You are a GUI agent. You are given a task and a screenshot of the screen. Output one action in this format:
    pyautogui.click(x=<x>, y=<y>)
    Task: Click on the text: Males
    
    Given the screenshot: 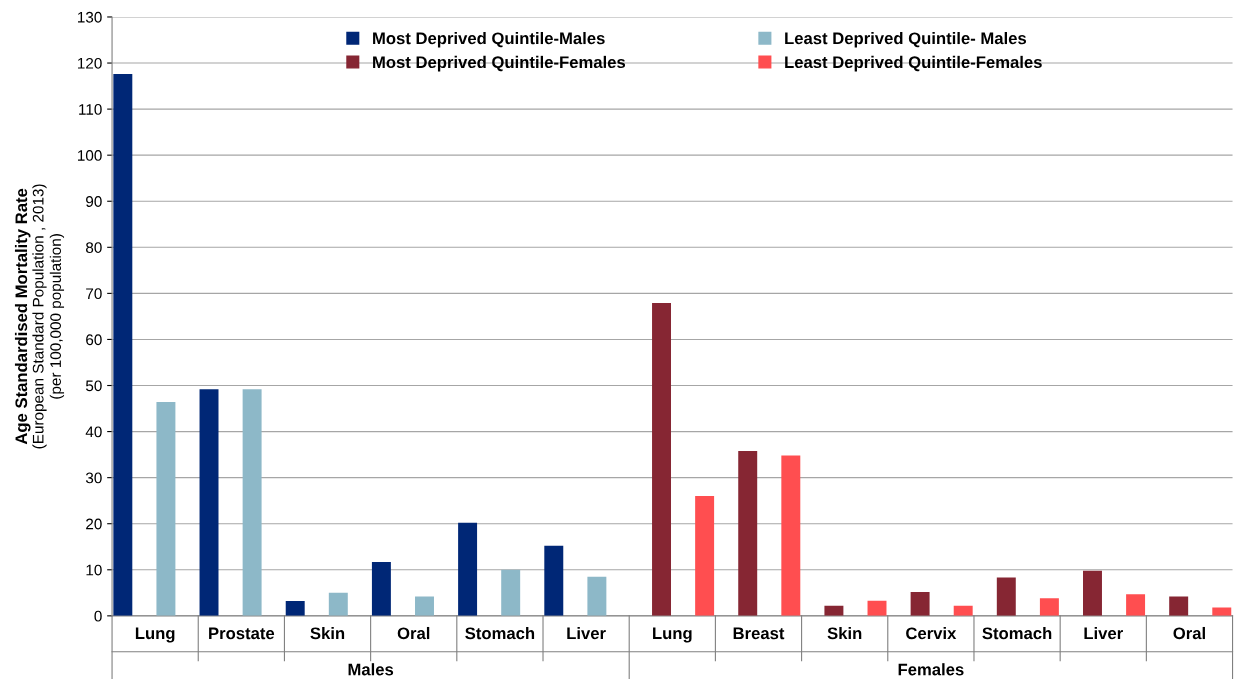 What is the action you would take?
    pyautogui.click(x=371, y=669)
    